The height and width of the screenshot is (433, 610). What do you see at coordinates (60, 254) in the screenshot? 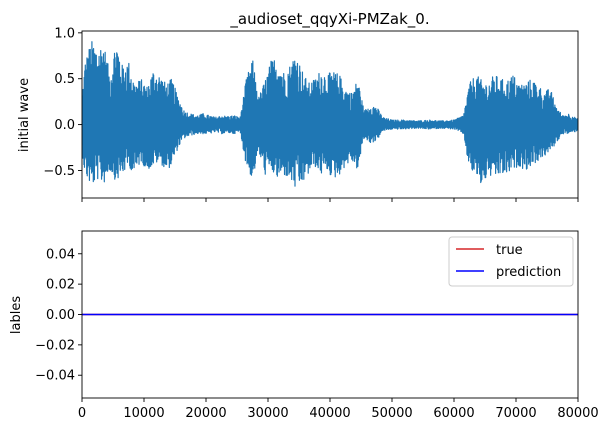
I see `labels-ytick-label: 0.04` at bounding box center [60, 254].